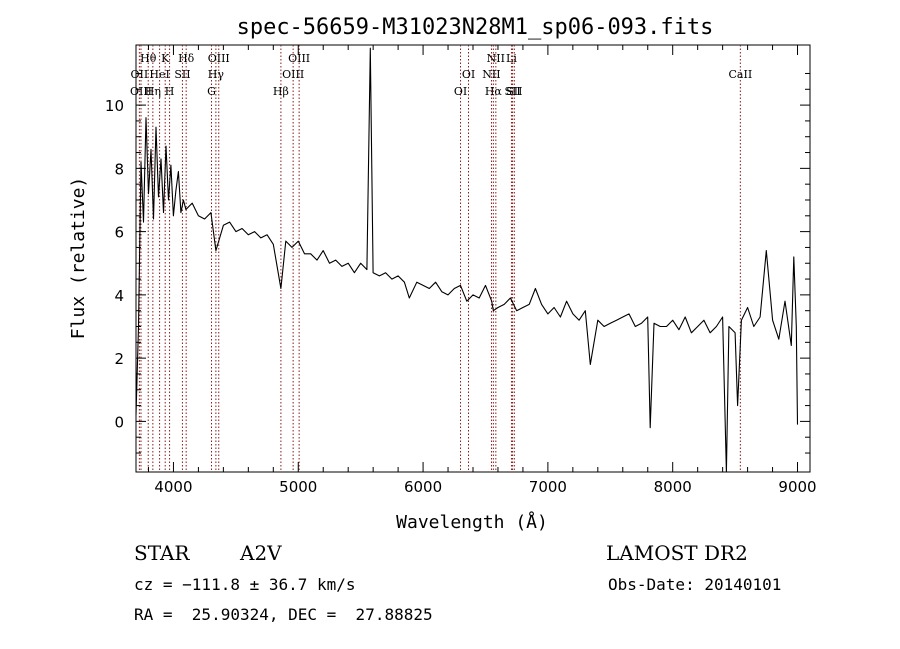 The width and height of the screenshot is (900, 649). Describe the element at coordinates (472, 522) in the screenshot. I see `x-axis-label: Wavelength (Å)` at that location.